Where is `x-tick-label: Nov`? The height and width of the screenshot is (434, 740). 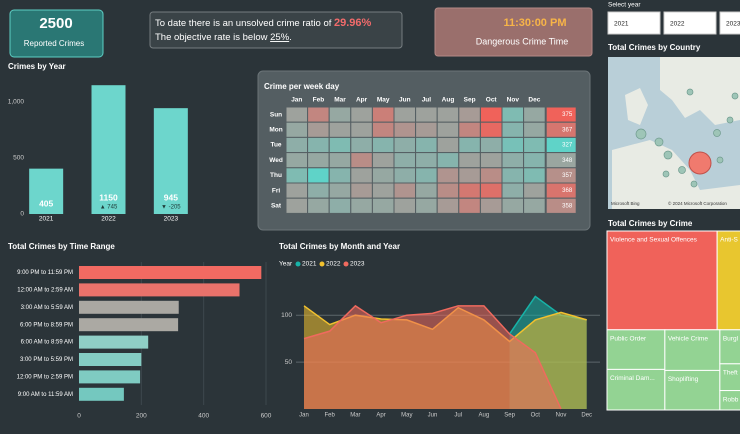
x-tick-label: Nov is located at coordinates (561, 416).